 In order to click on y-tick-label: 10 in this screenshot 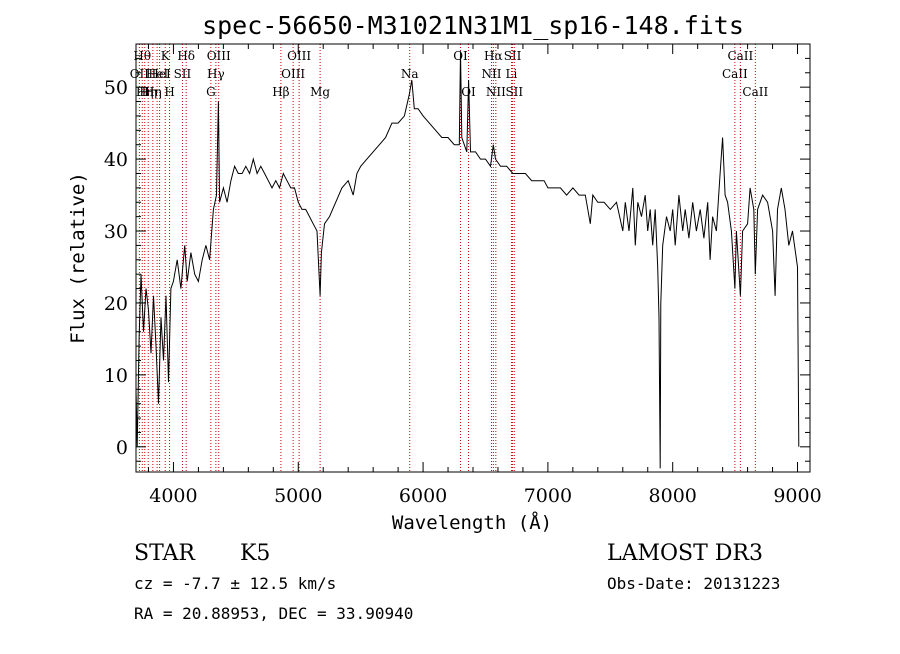, I will do `click(116, 376)`.